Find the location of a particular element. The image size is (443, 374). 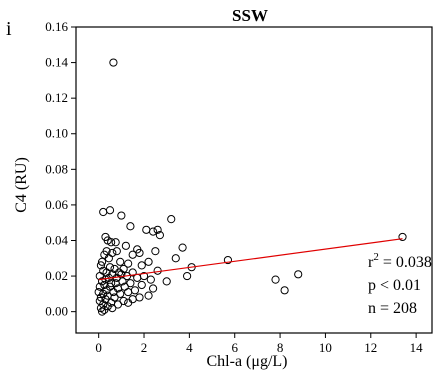

chart-title: SSW is located at coordinates (250, 15).